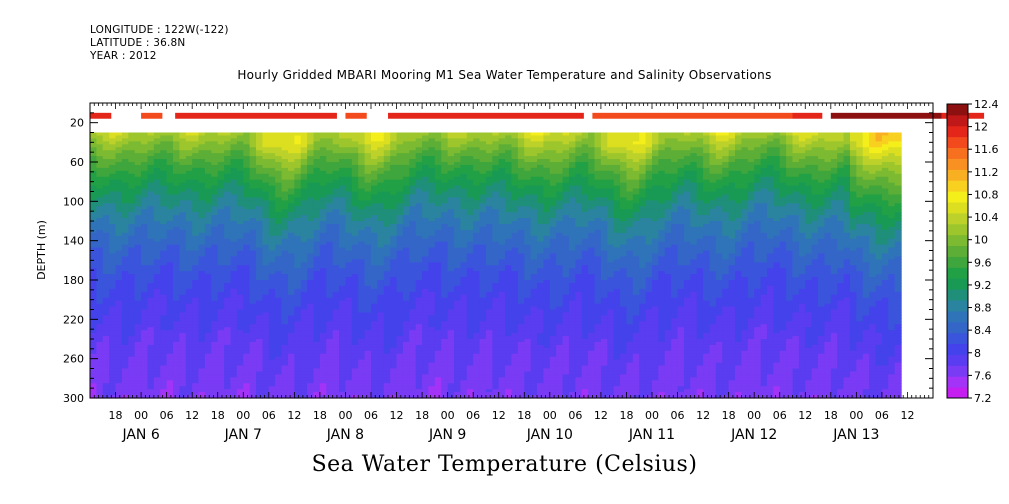 The width and height of the screenshot is (1009, 504). I want to click on y-tick-label: 140, so click(73, 241).